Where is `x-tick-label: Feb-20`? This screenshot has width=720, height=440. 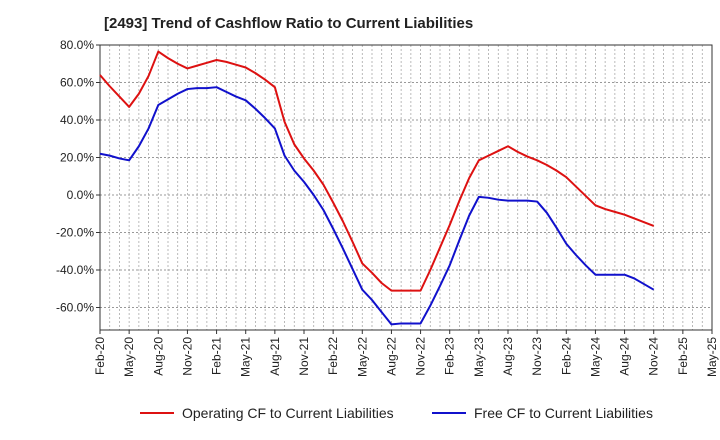 x-tick-label: Feb-20 is located at coordinates (100, 356).